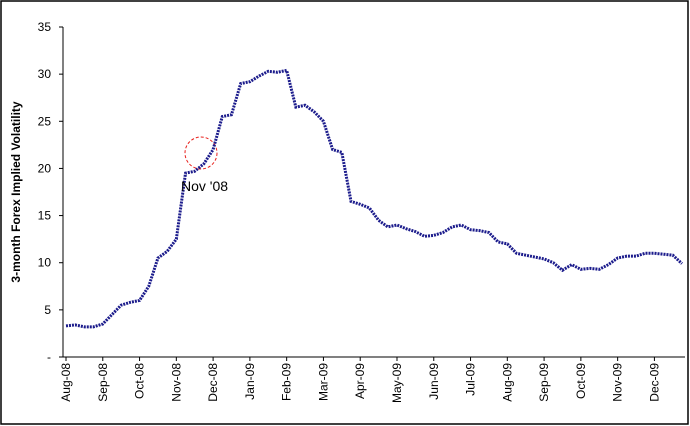 The image size is (690, 426). Describe the element at coordinates (360, 381) in the screenshot. I see `x-tick-label: Apr-09` at that location.